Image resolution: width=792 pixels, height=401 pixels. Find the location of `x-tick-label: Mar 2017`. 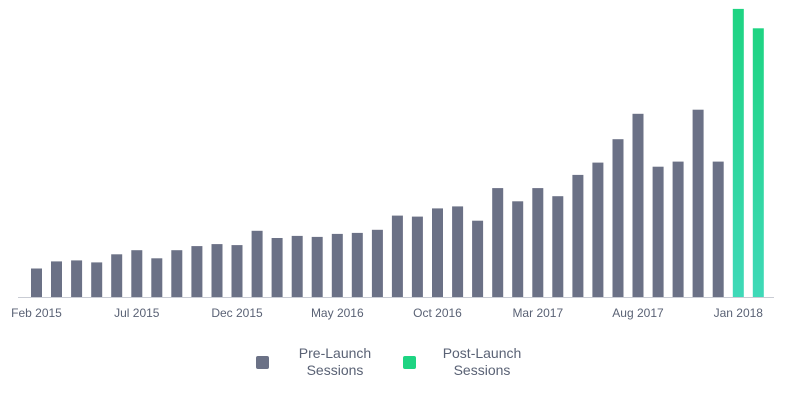

x-tick-label: Mar 2017 is located at coordinates (537, 313).